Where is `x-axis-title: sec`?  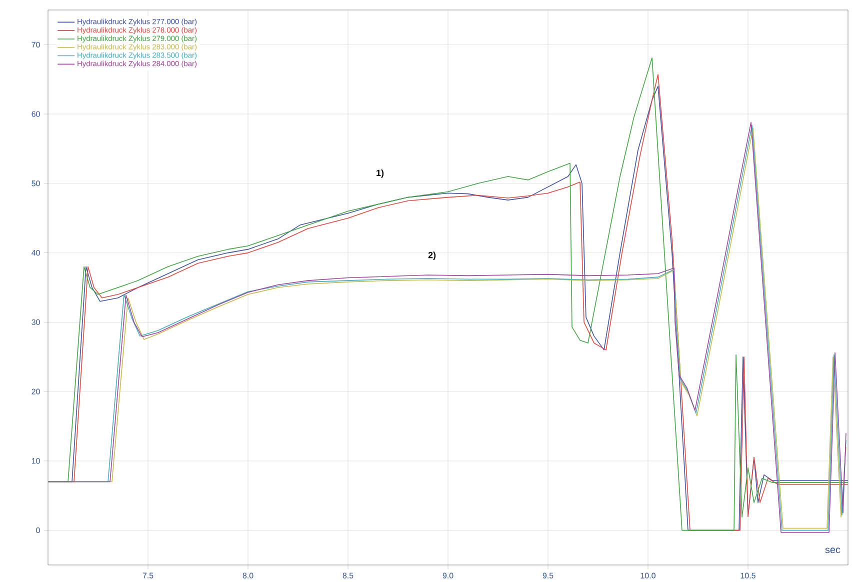 x-axis-title: sec is located at coordinates (832, 551).